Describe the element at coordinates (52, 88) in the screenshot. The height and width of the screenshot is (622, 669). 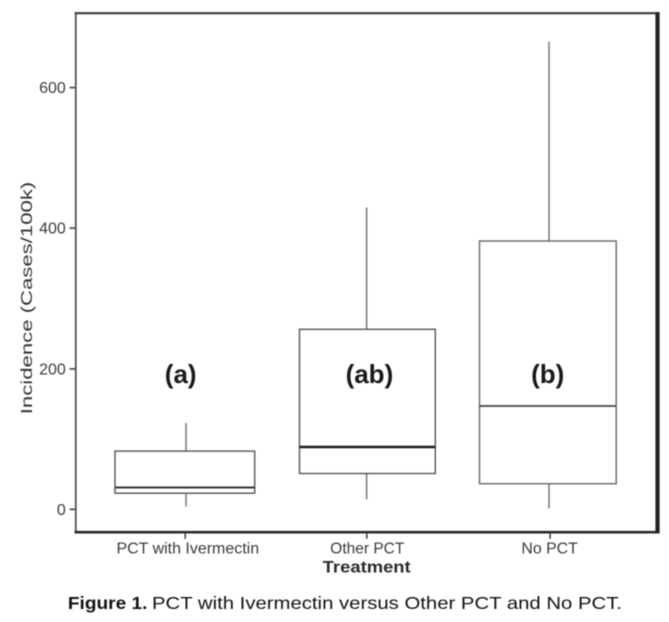
I see `svg-text: 600` at that location.